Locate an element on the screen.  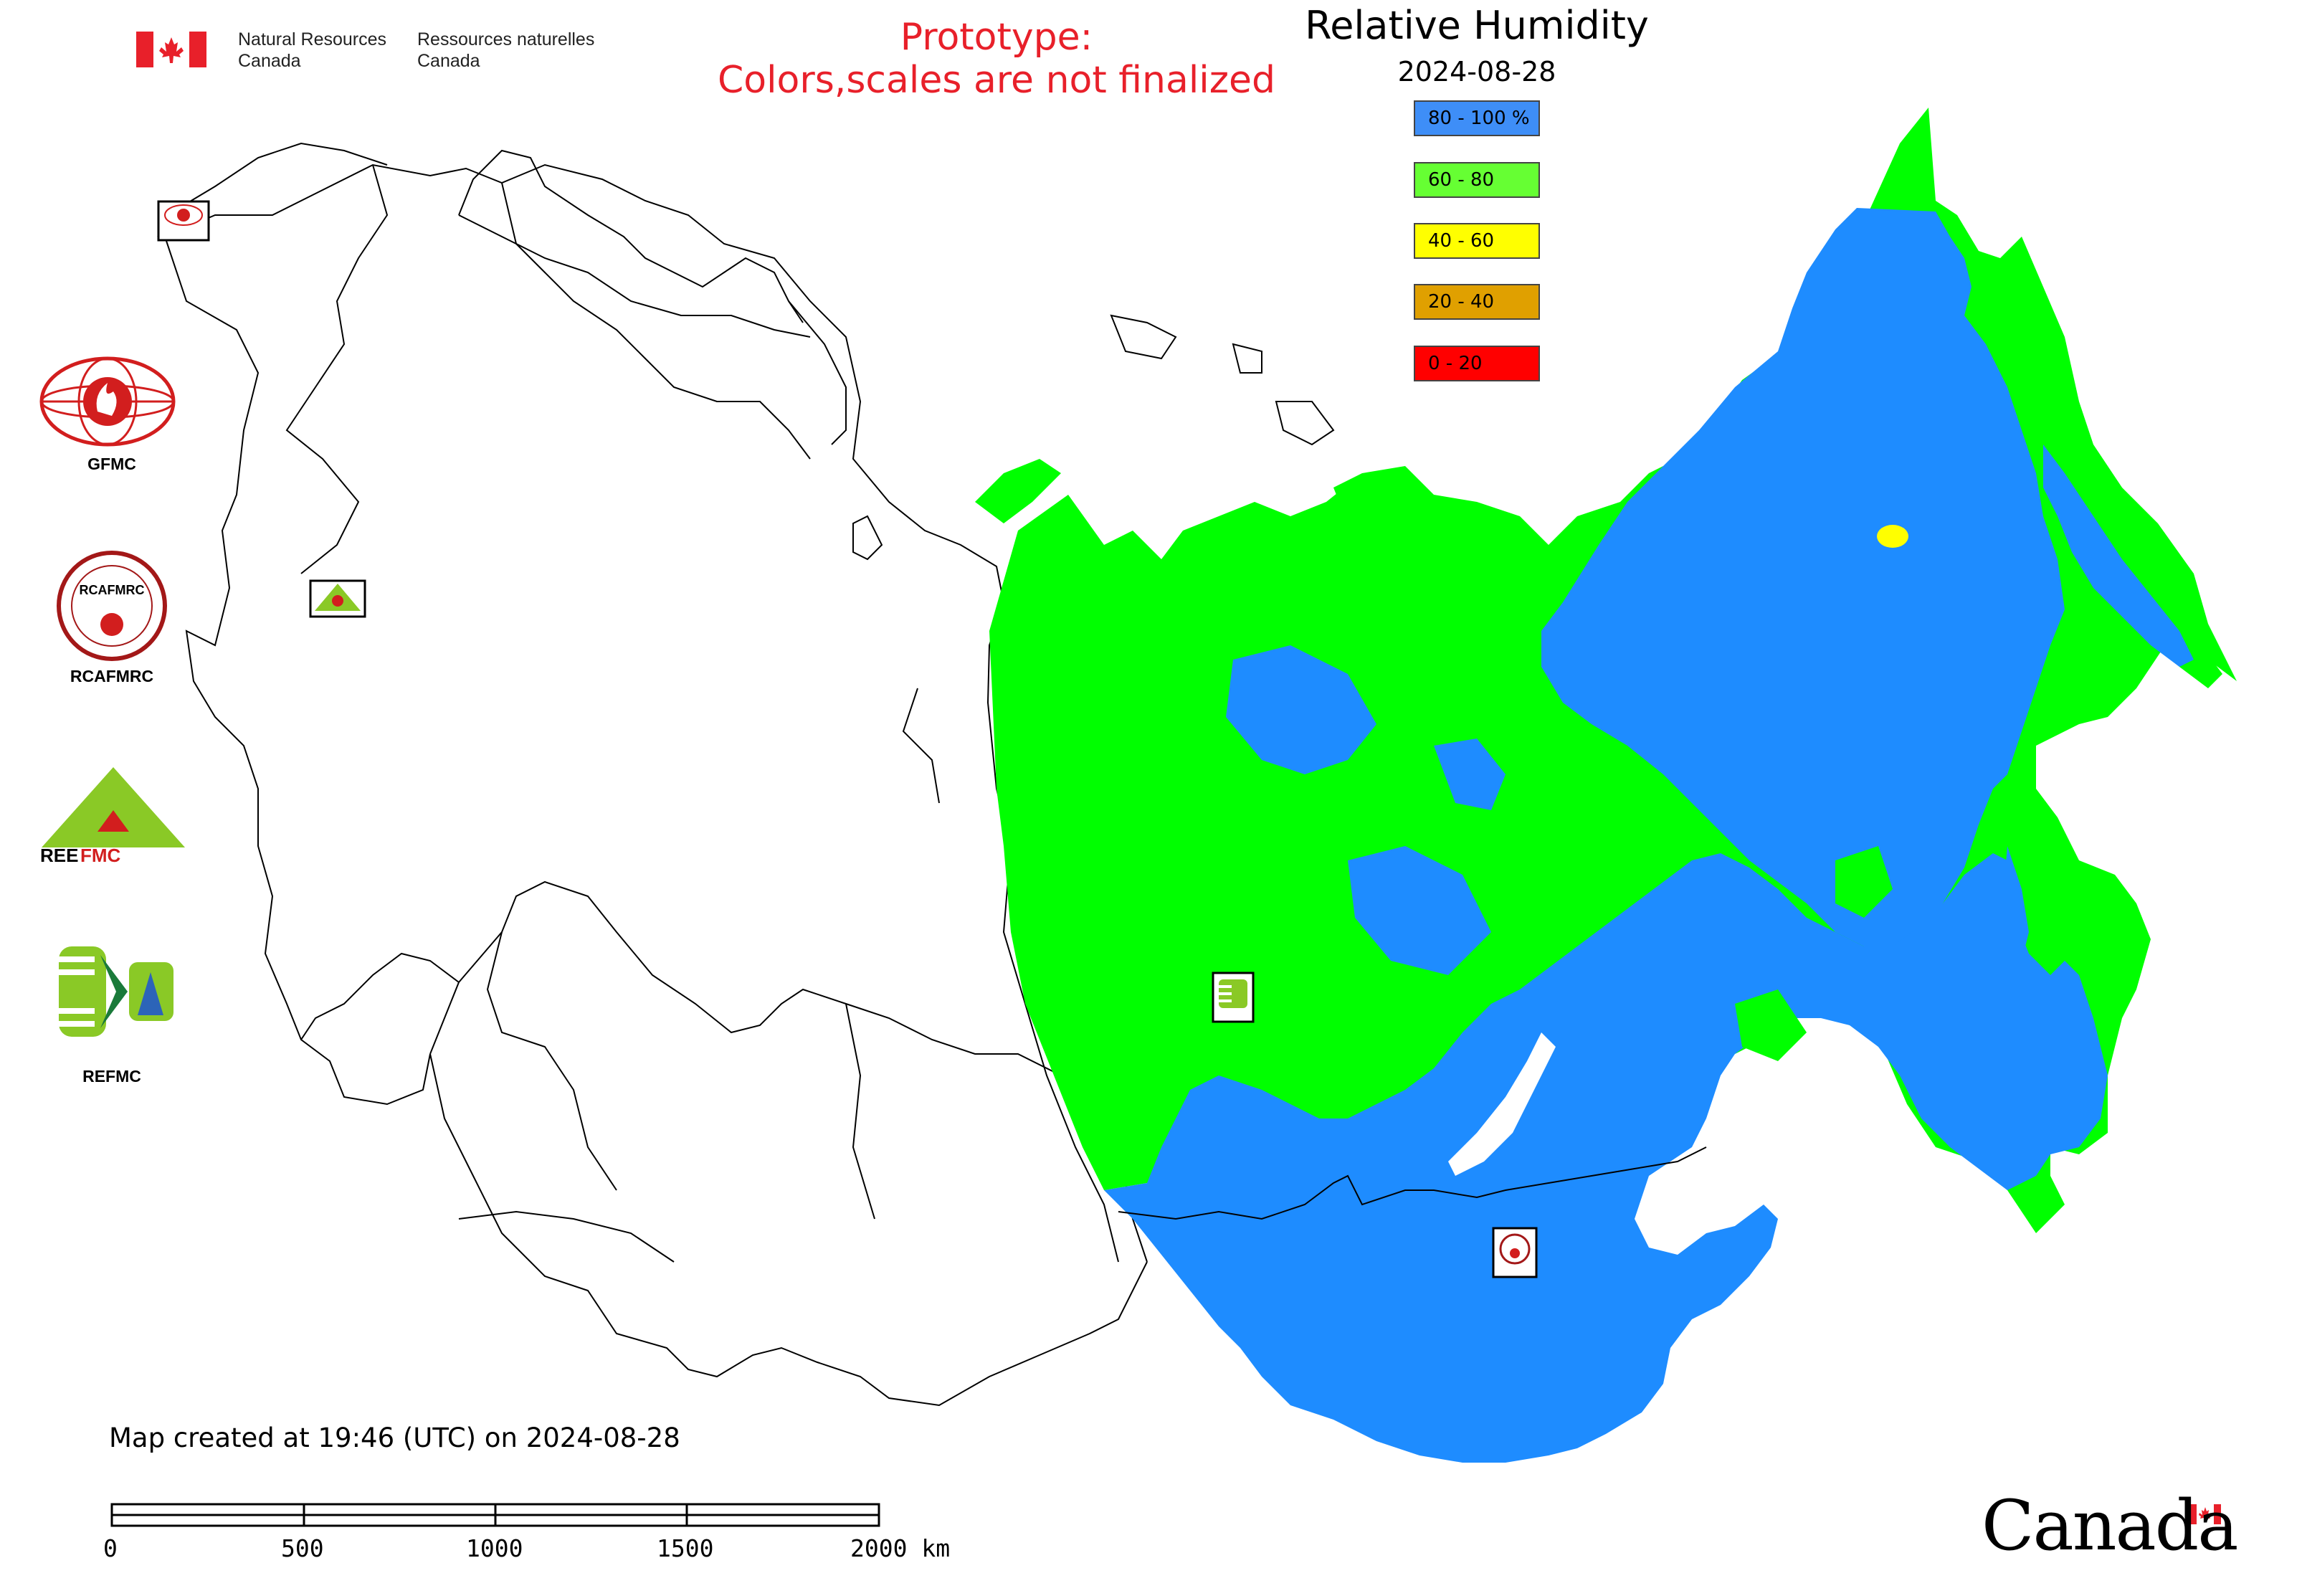
scale-bar is located at coordinates (495, 1515).